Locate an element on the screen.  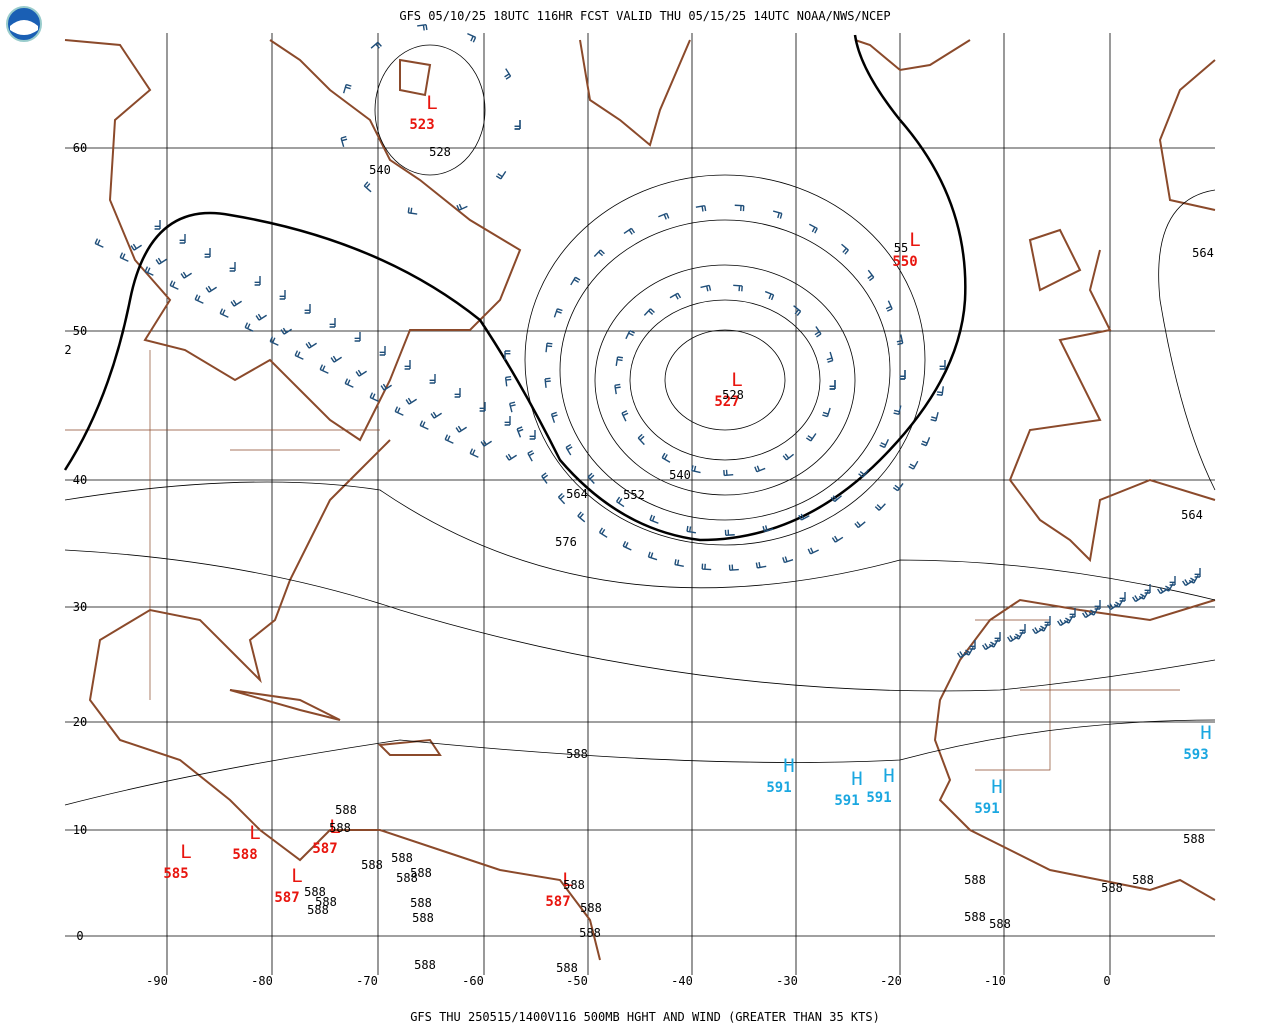
contour-label: 552 is located at coordinates (634, 495).